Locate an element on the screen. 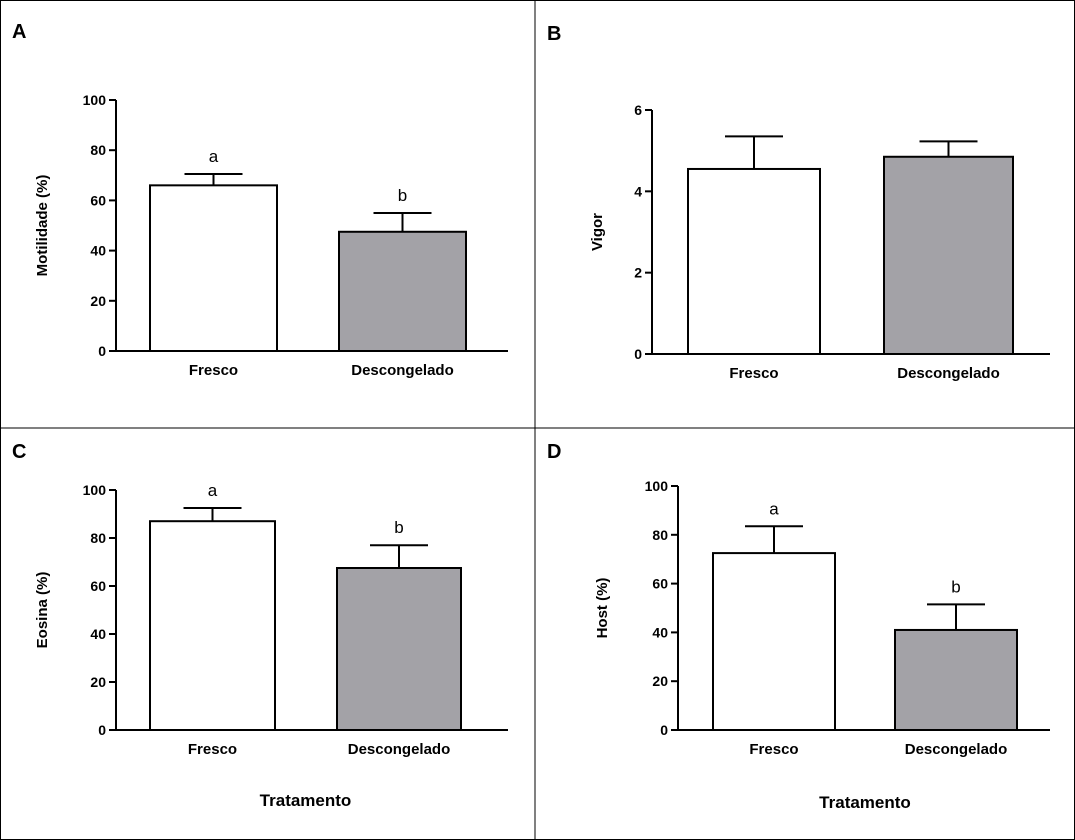 The image size is (1075, 840). y-axis-label: Eosina (%) is located at coordinates (42, 610).